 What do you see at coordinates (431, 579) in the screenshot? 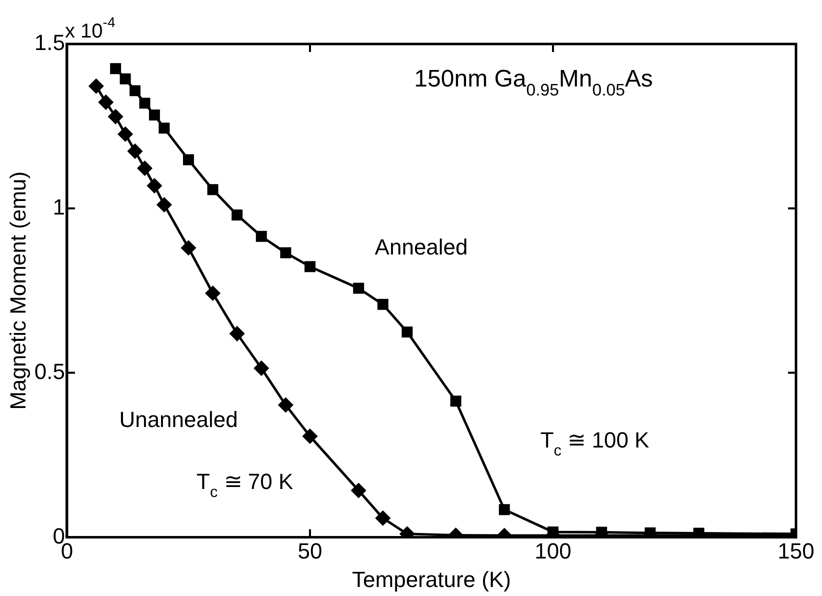
I see `x-axis-title: Temperature (K)` at bounding box center [431, 579].